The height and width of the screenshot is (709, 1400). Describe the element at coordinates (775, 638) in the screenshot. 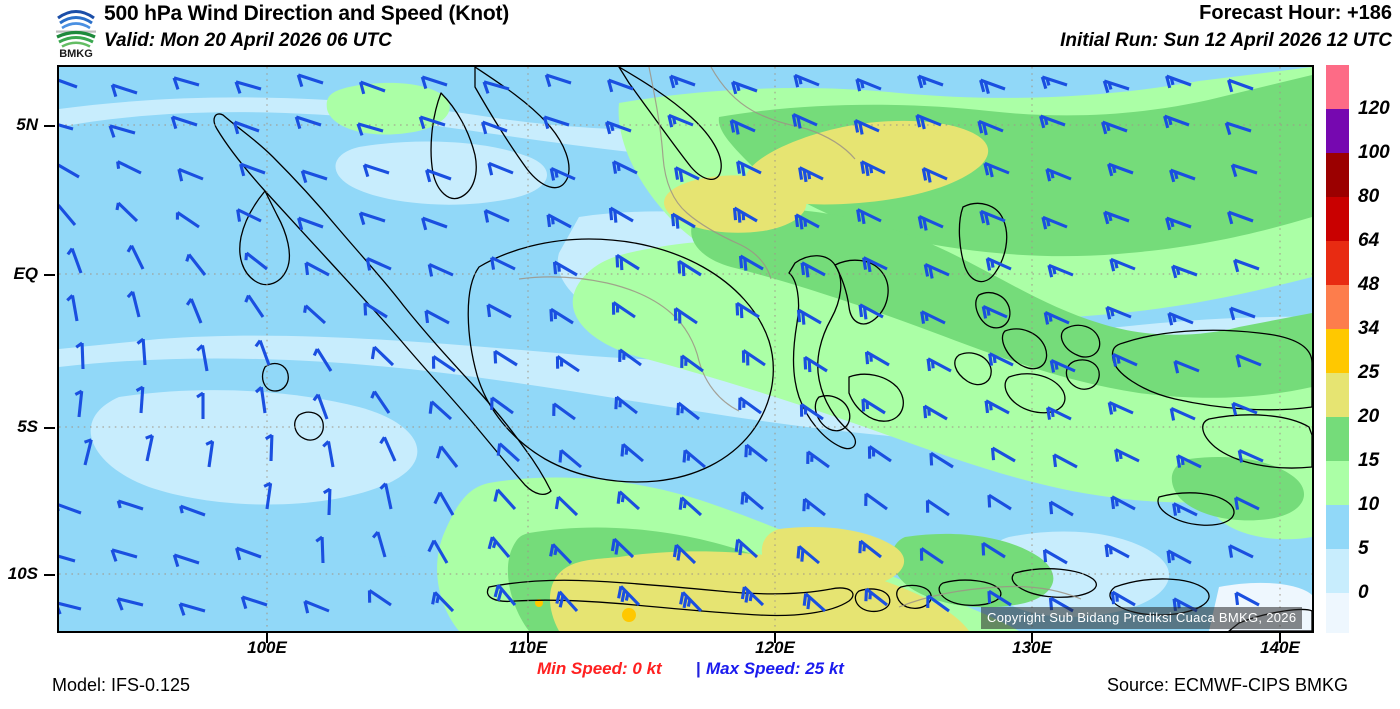

I see `x-tick-120e` at that location.